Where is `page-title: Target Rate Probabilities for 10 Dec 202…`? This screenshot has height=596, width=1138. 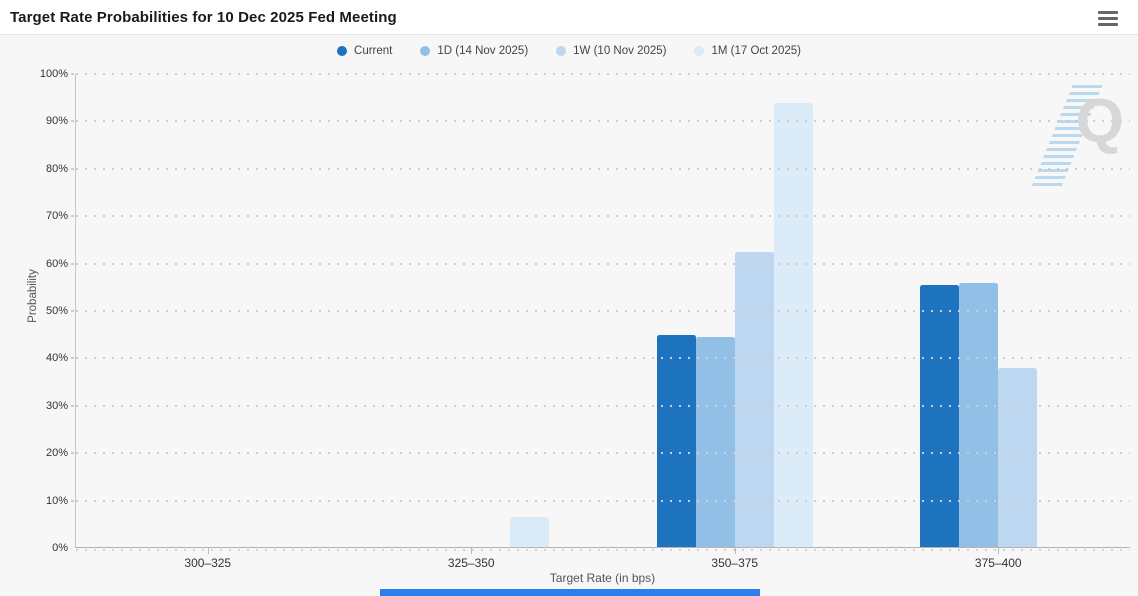
page-title: Target Rate Probabilities for 10 Dec 202… is located at coordinates (203, 17).